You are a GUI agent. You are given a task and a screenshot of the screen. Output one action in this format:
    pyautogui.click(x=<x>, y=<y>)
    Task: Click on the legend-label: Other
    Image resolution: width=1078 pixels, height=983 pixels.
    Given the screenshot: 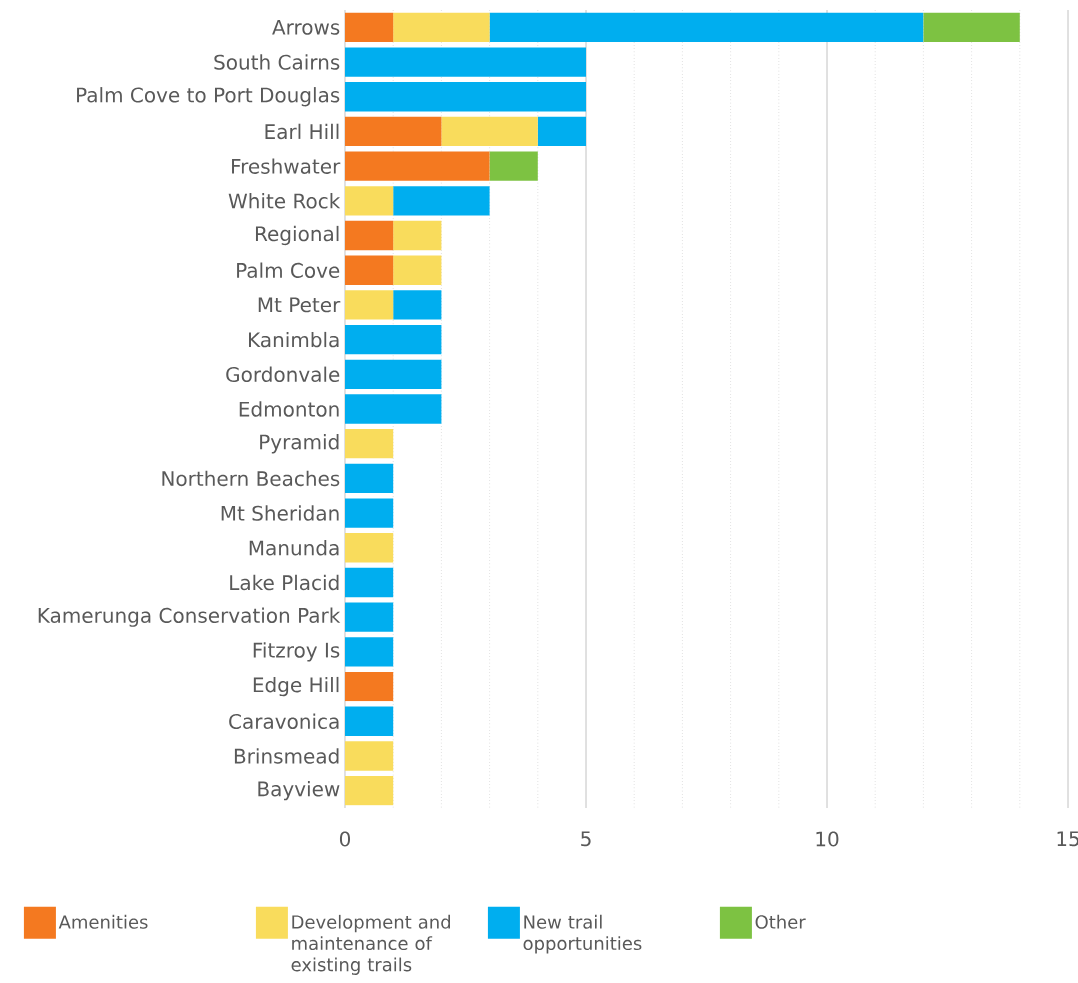 What is the action you would take?
    pyautogui.click(x=780, y=921)
    